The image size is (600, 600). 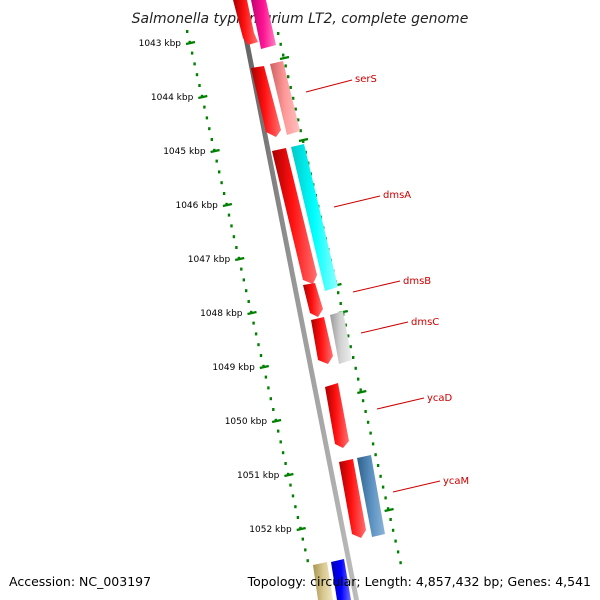 What do you see at coordinates (417, 281) in the screenshot?
I see `gene-label-dmsb: dmsB` at bounding box center [417, 281].